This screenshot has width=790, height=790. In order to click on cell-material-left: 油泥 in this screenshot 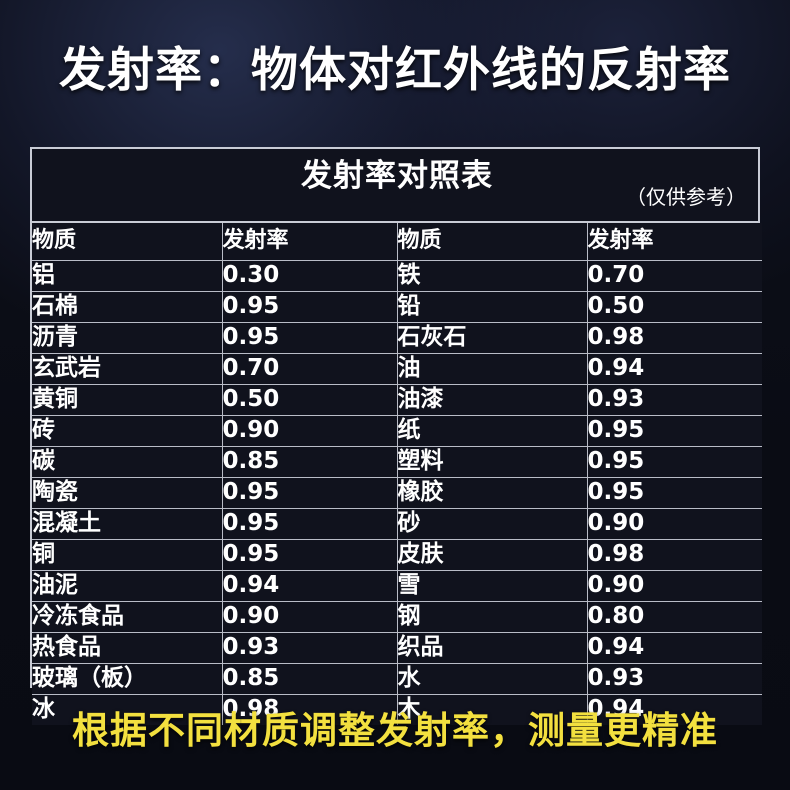, I will do `click(127, 585)`.